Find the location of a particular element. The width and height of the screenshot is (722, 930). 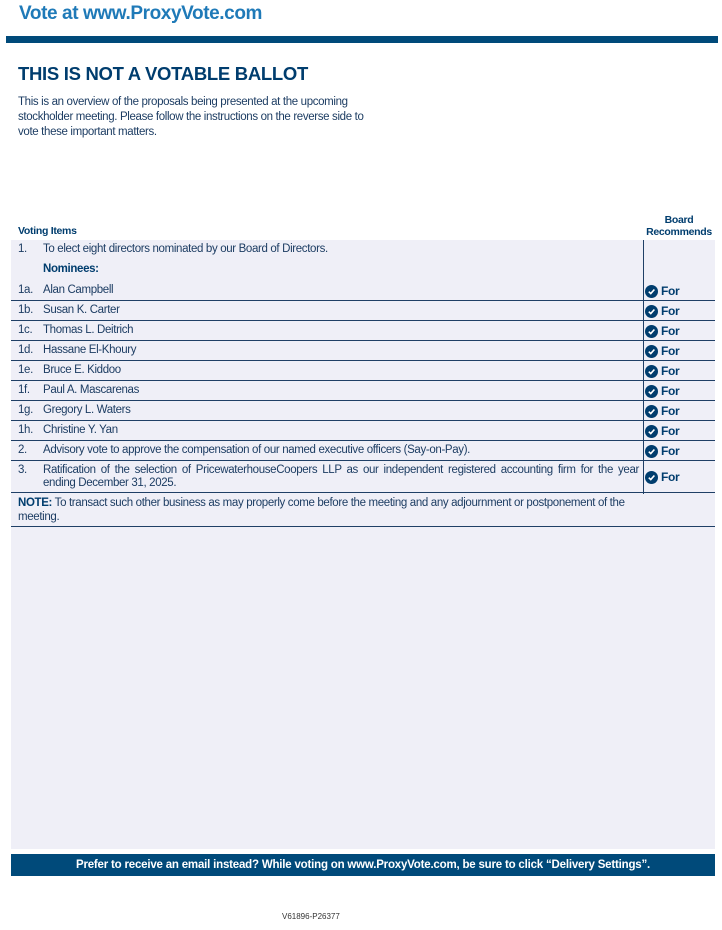

voting-item-row: 1e. Bruce E. Kiddoo For is located at coordinates (363, 371).